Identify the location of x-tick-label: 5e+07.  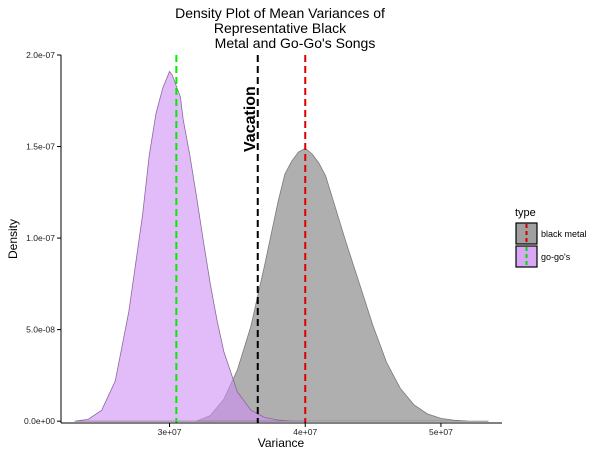
(441, 432).